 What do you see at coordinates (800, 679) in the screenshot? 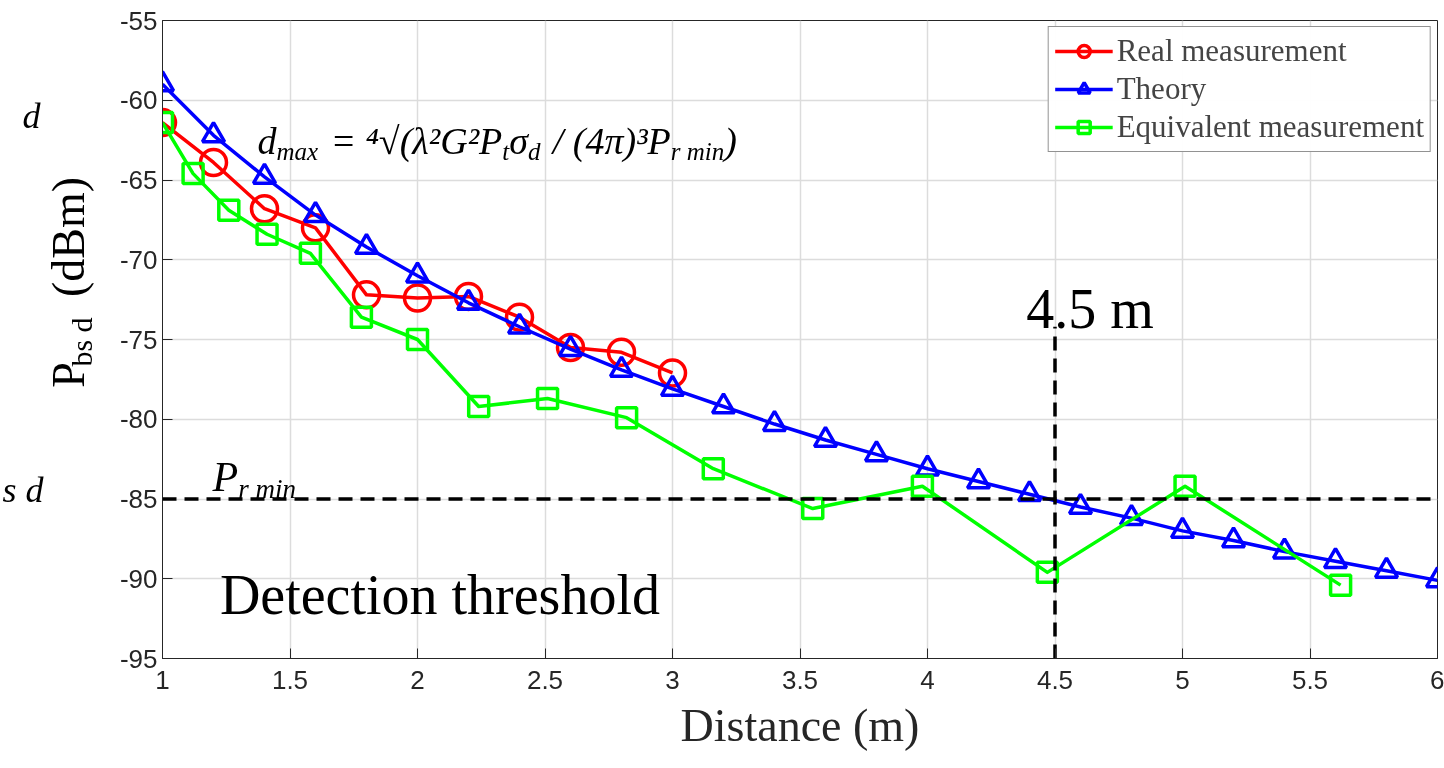
I see `x-tick-label: 3.5` at bounding box center [800, 679].